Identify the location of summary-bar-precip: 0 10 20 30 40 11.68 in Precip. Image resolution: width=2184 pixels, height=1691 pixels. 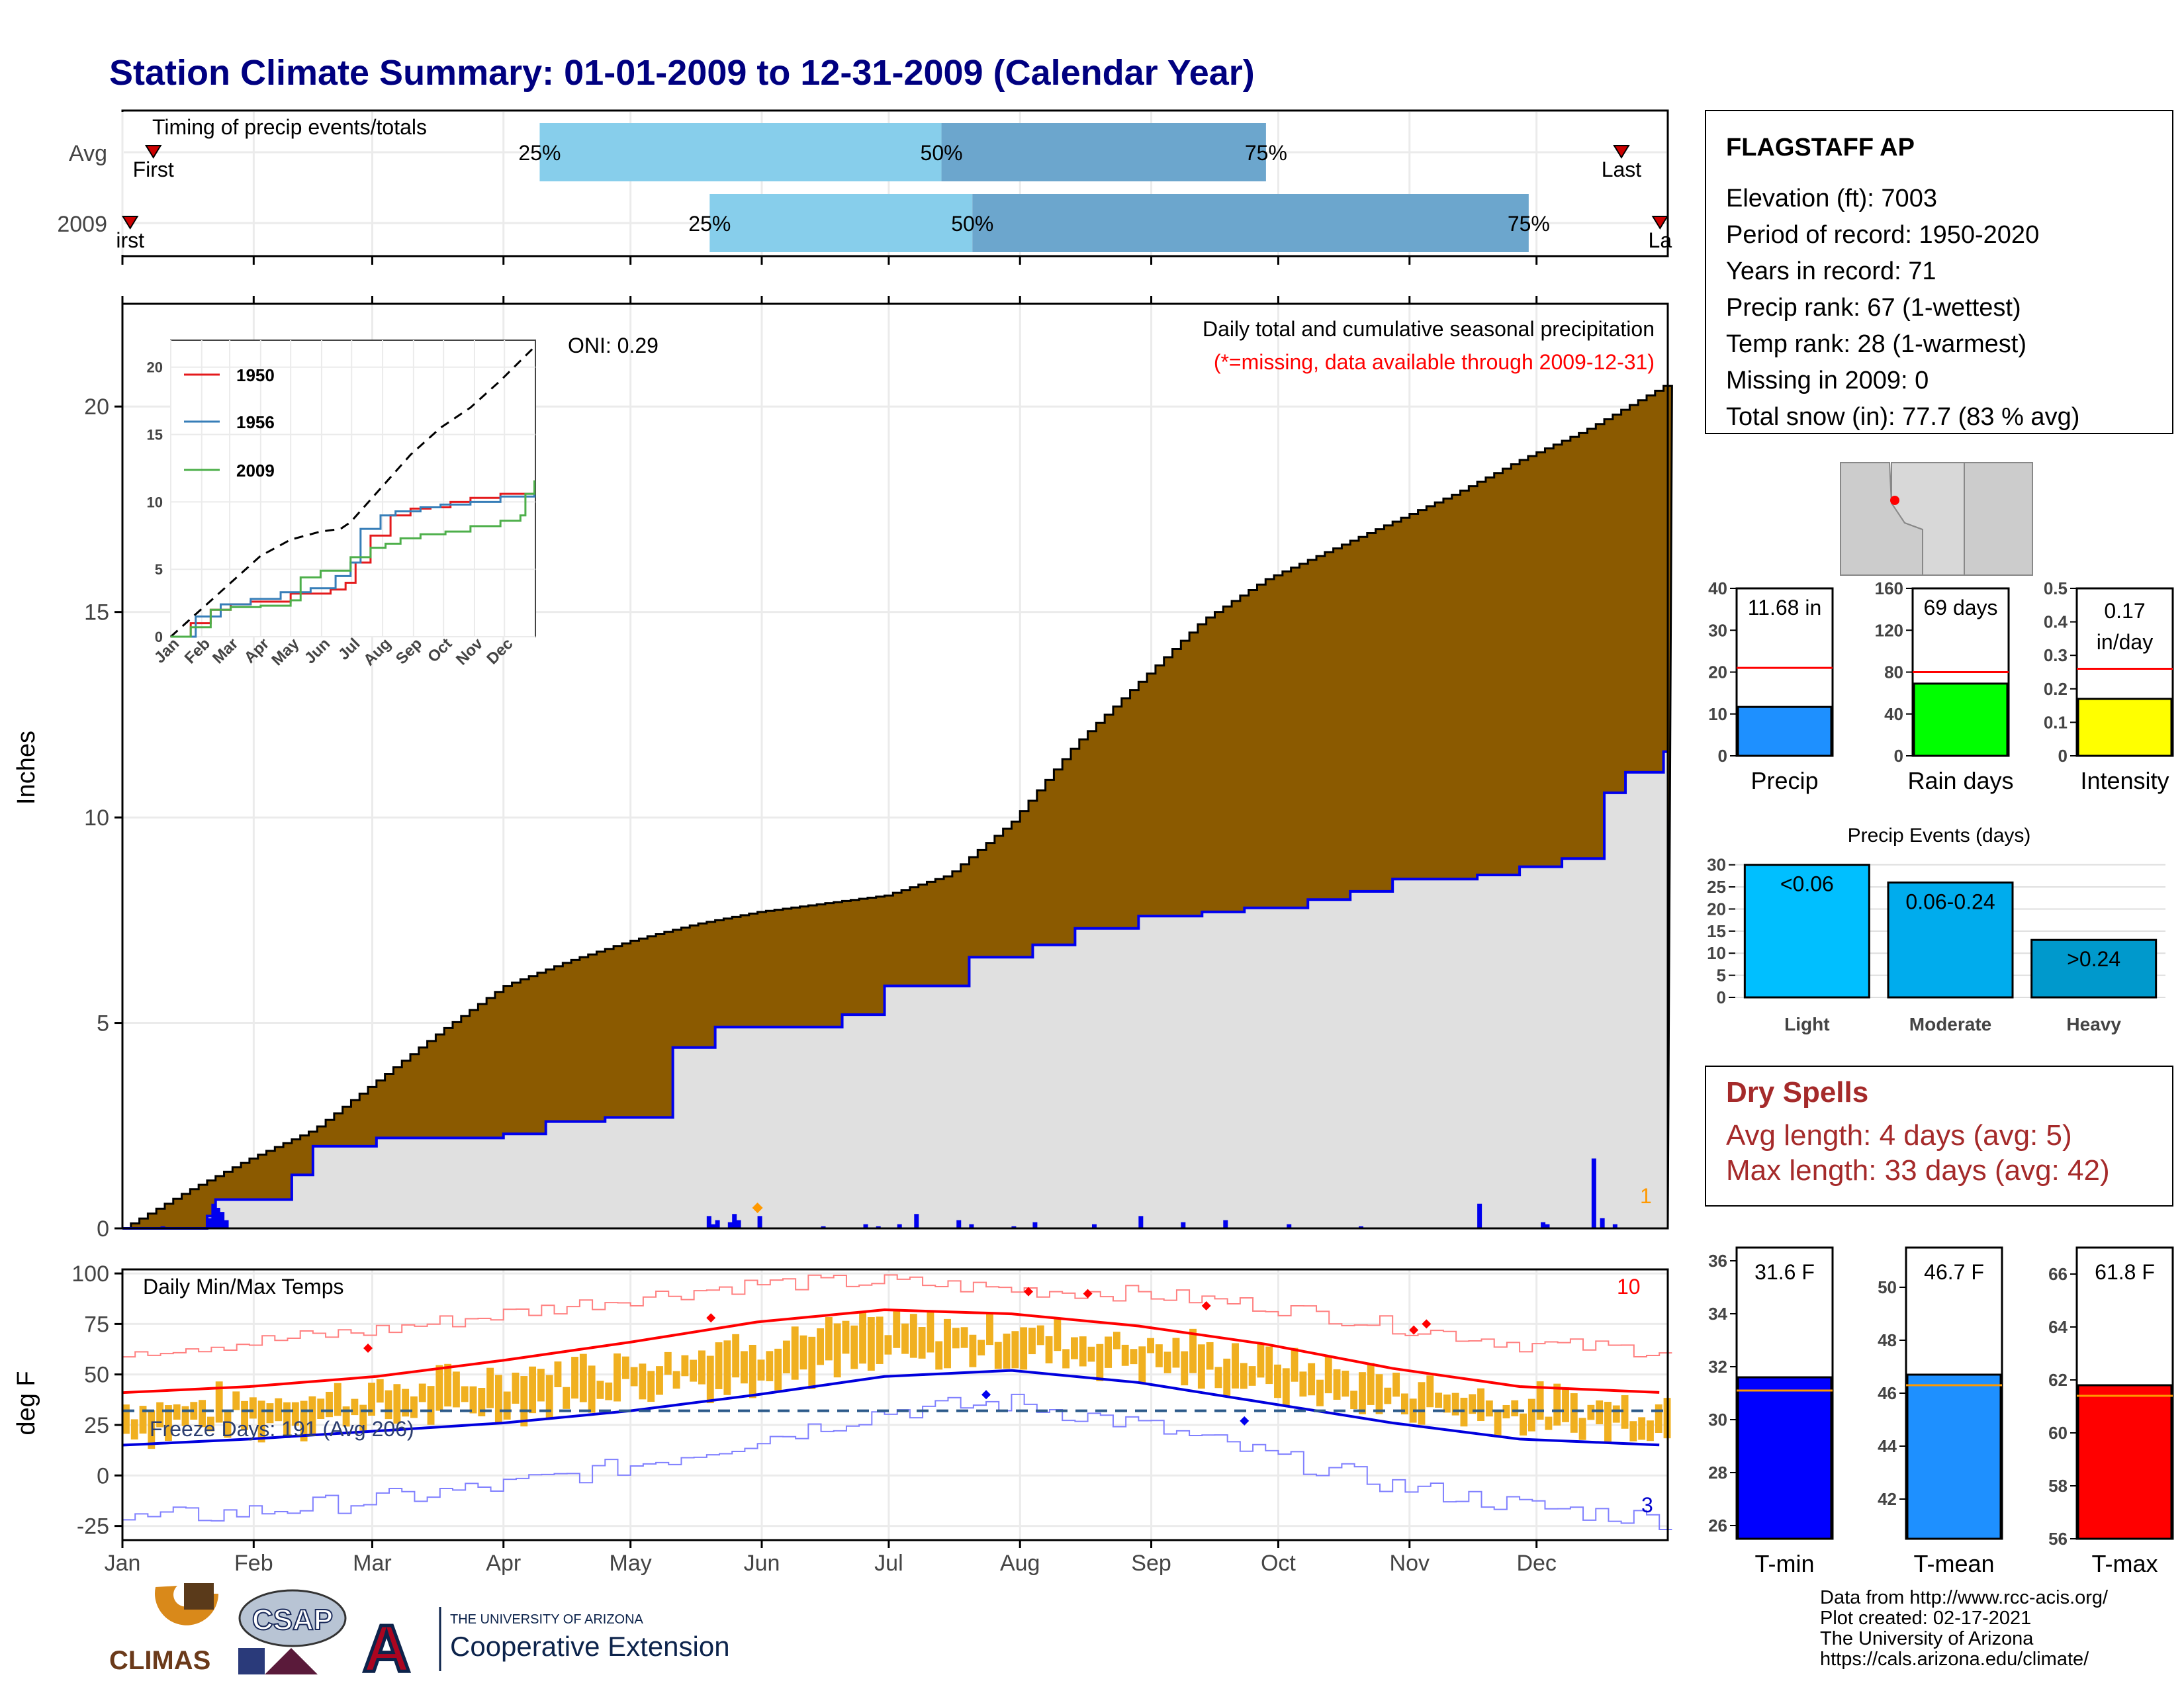
(1771, 686).